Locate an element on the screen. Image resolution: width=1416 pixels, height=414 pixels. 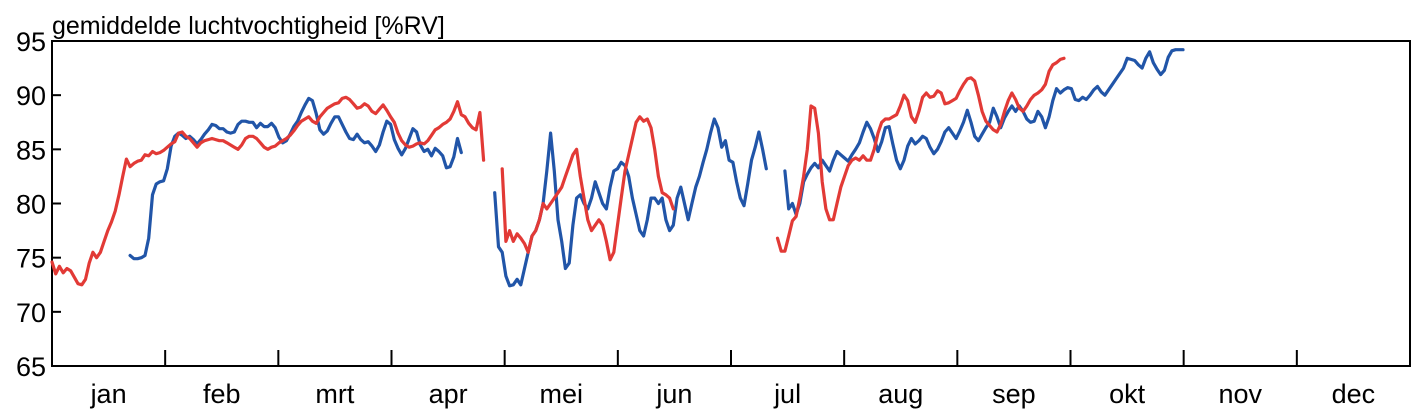
month-label-mei: mei is located at coordinates (561, 394).